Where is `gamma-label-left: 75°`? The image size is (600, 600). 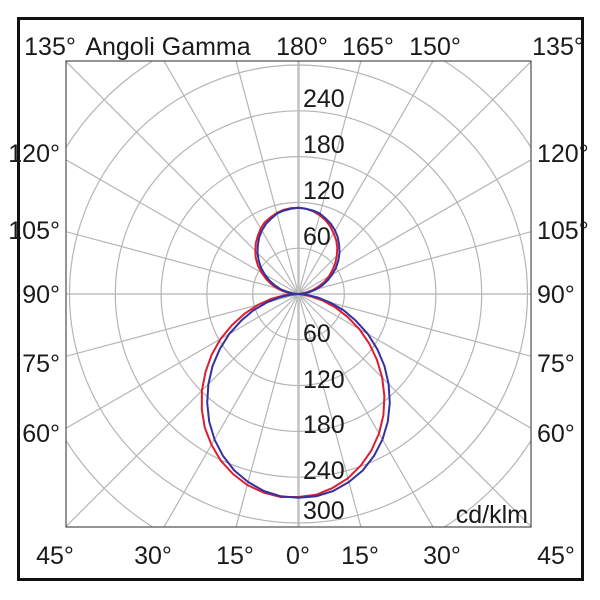
gamma-label-left: 75° is located at coordinates (41, 364).